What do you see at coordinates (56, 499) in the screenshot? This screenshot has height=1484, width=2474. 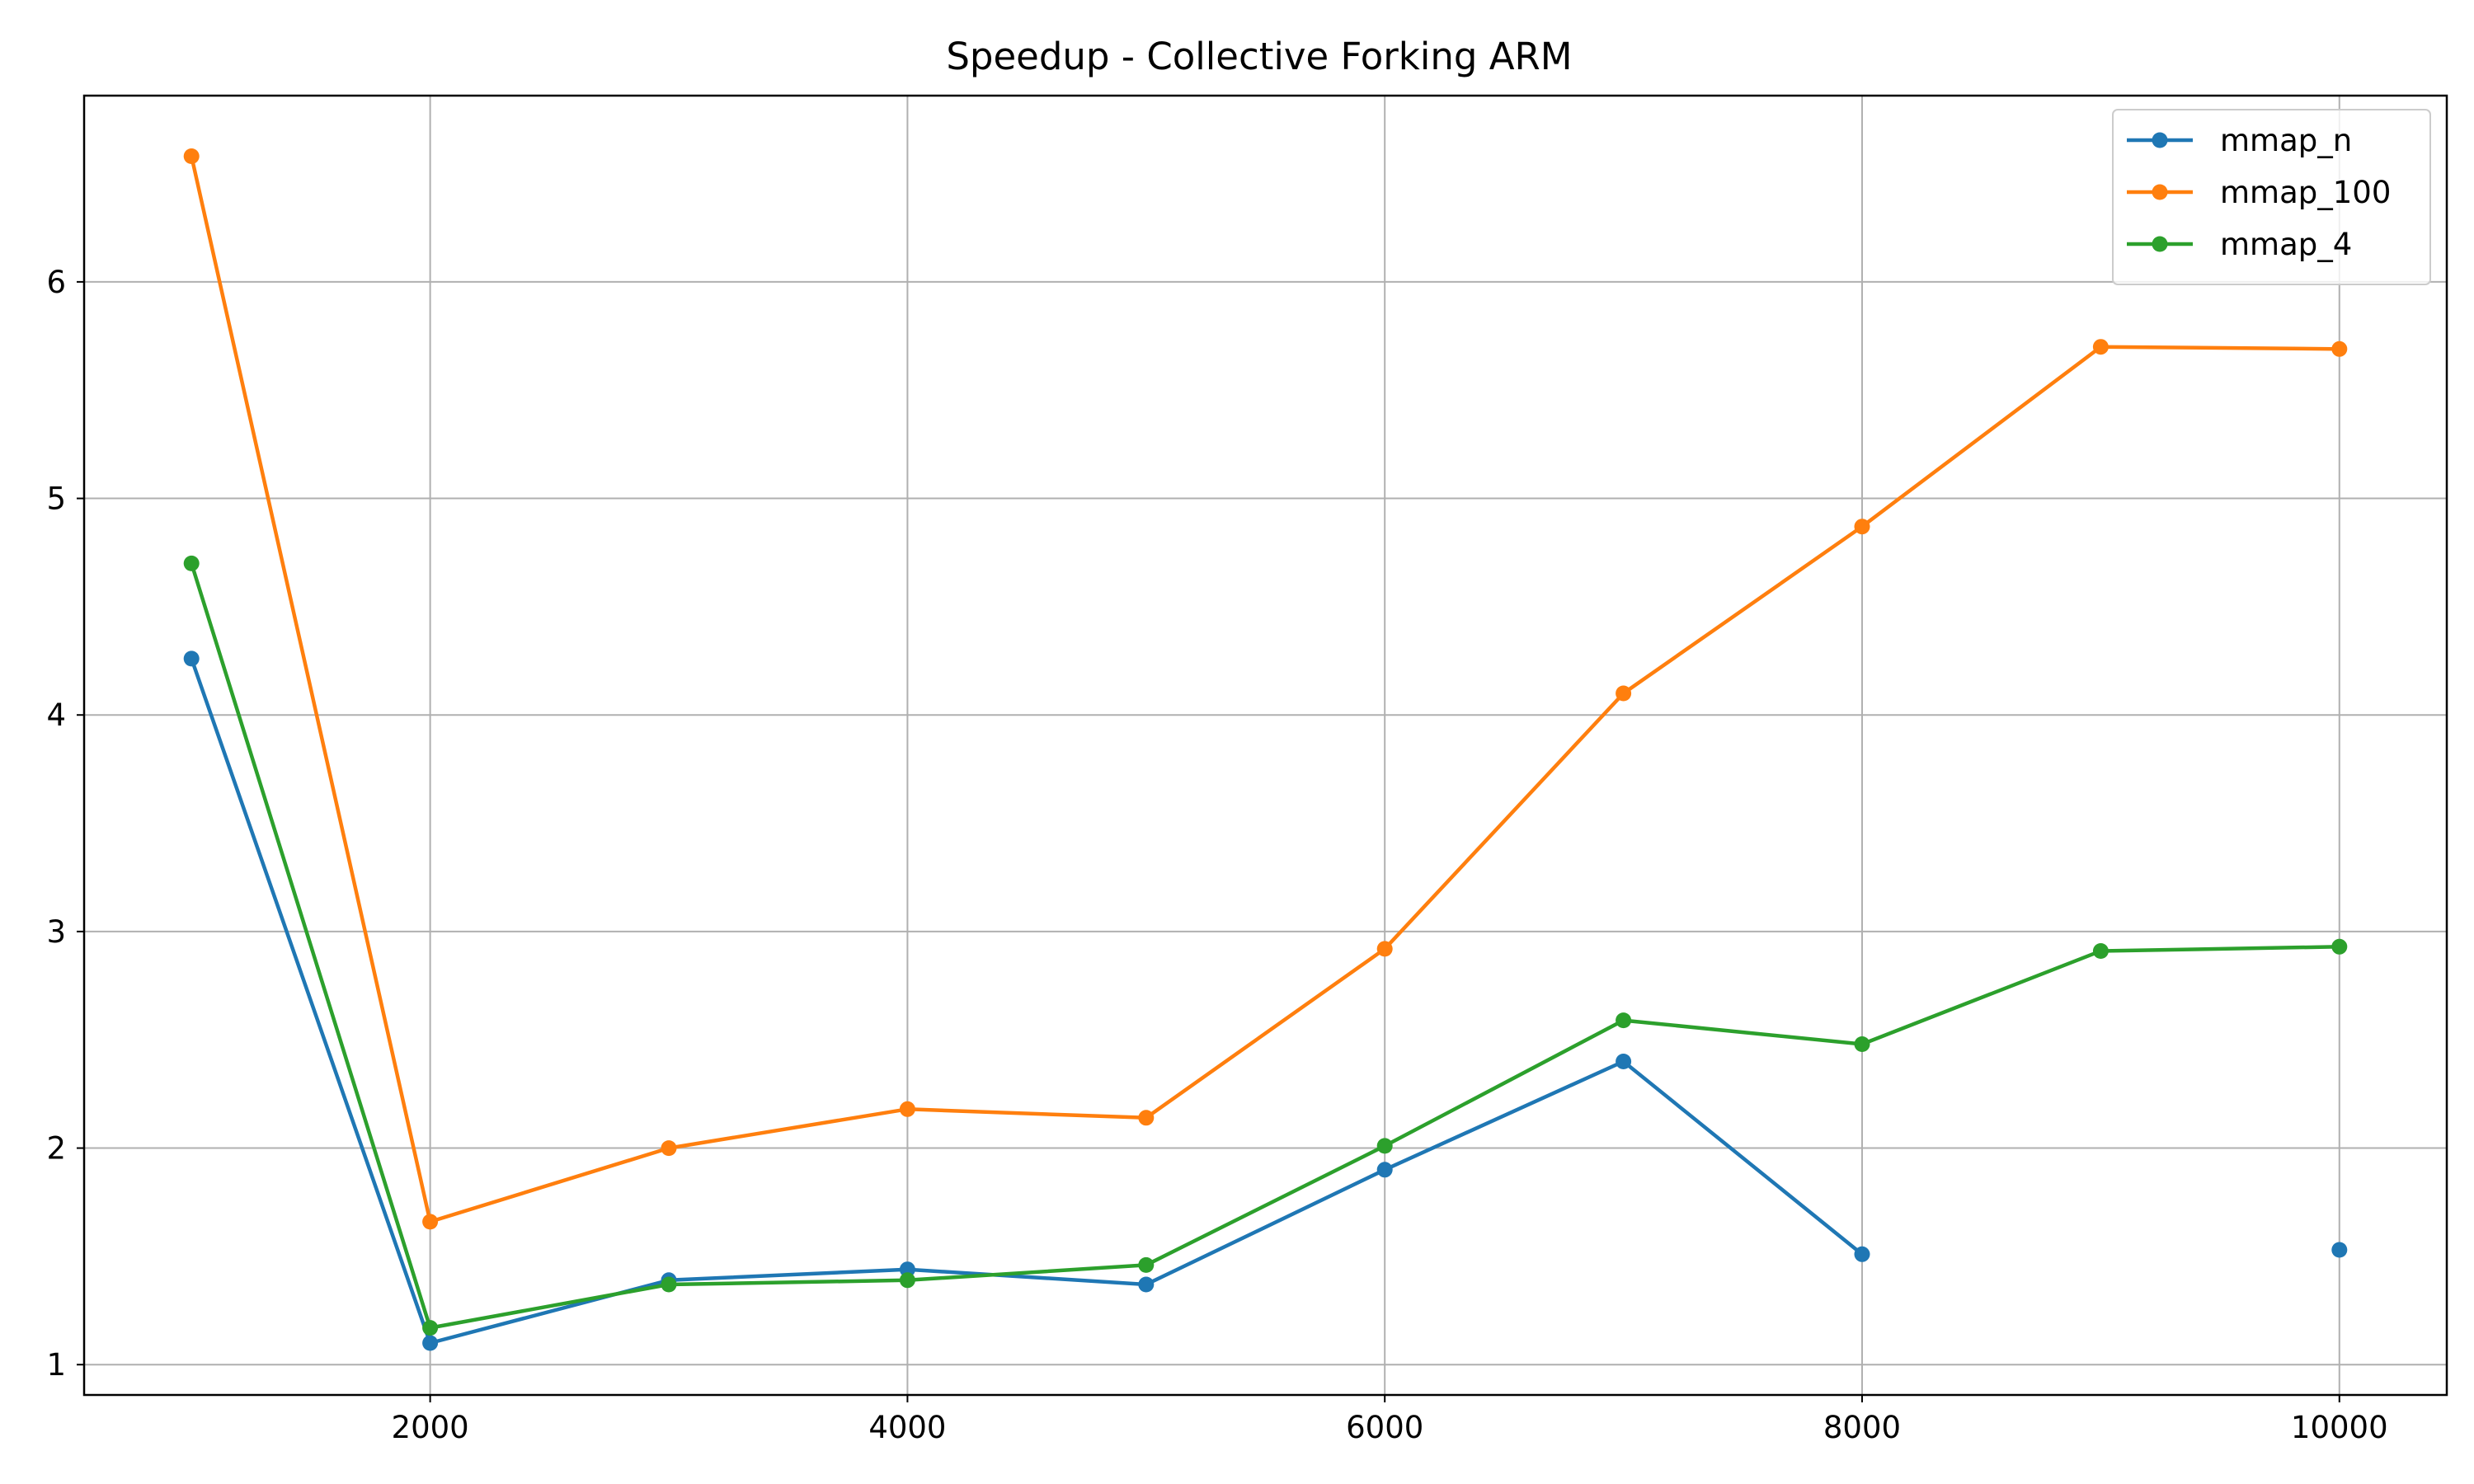 I see `y-tick-label-5: 5` at bounding box center [56, 499].